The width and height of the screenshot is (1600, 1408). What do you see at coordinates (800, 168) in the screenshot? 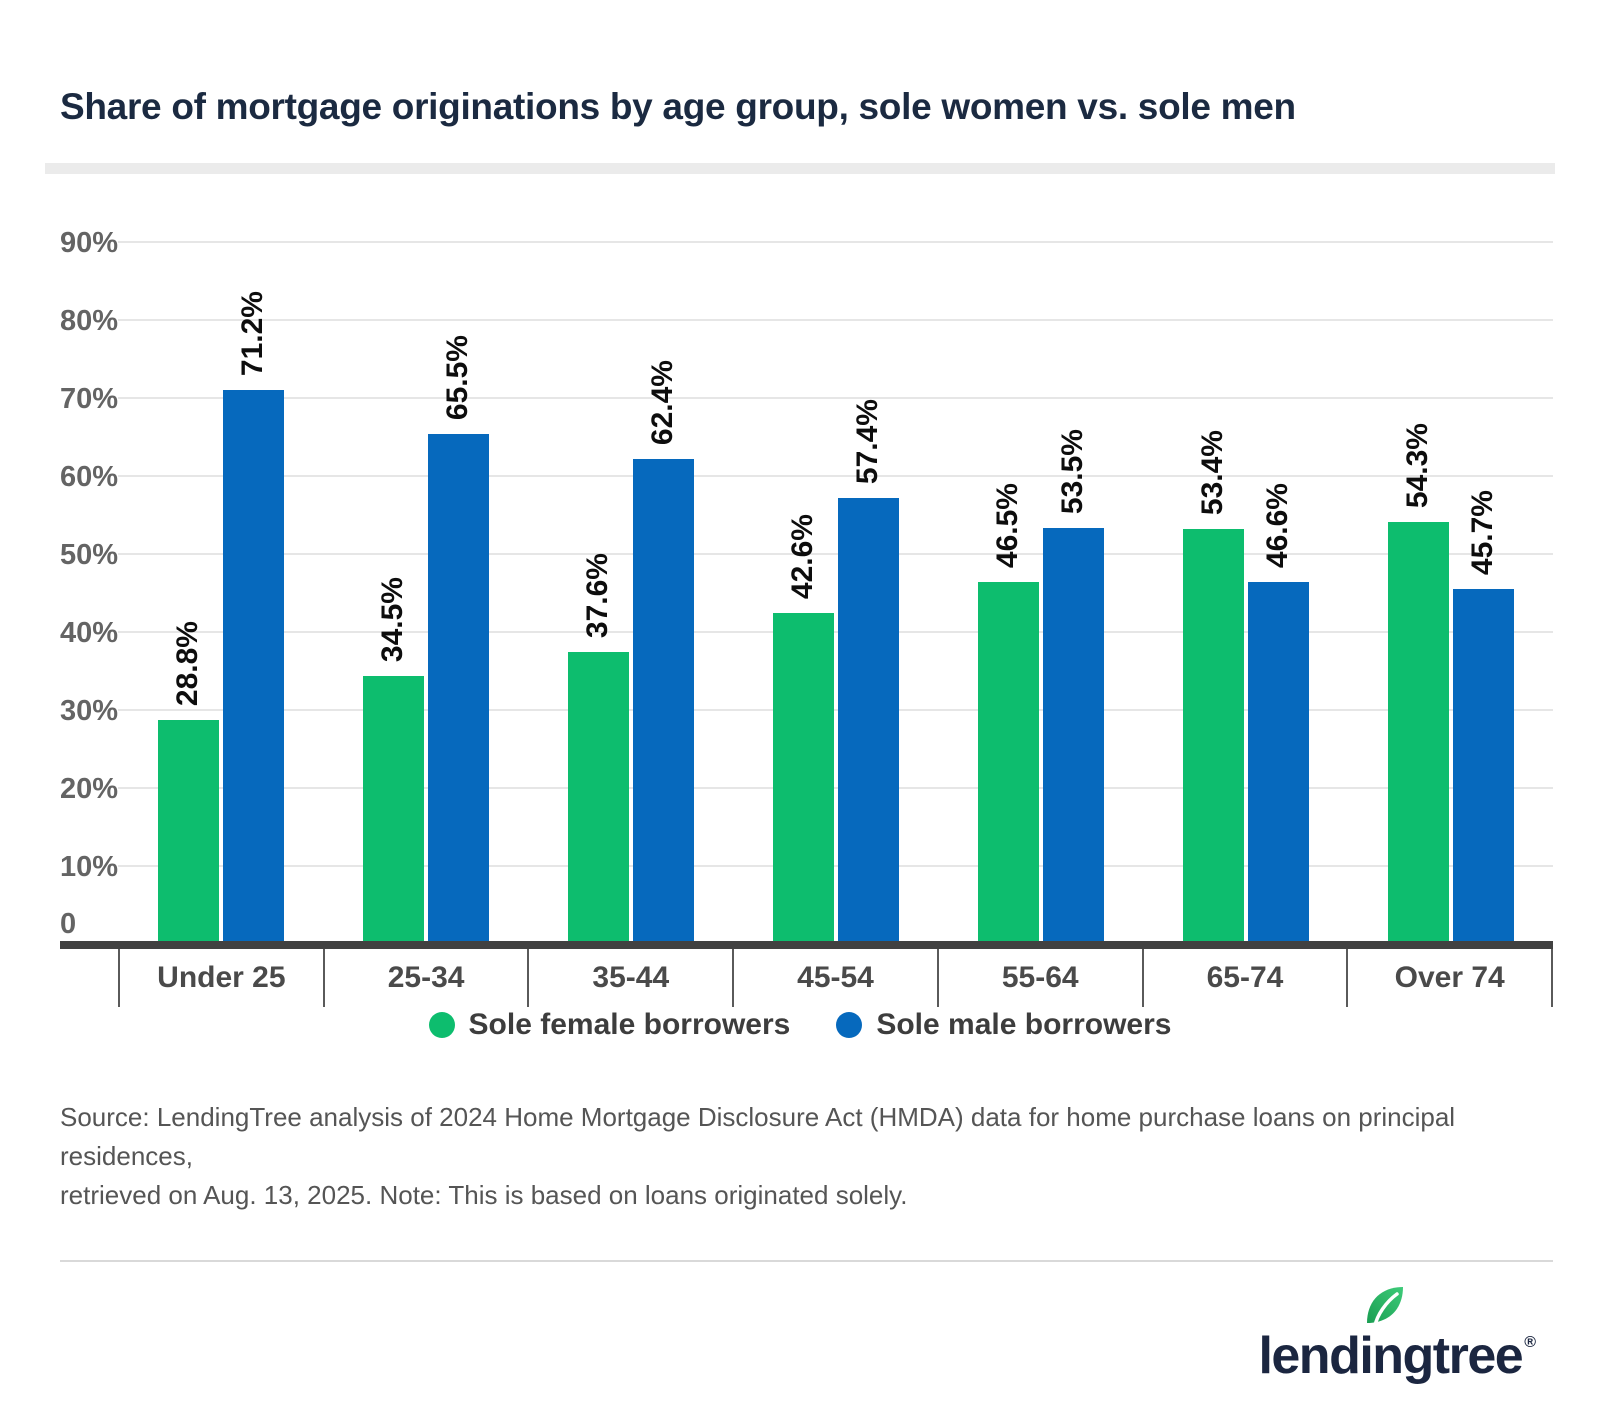
I see `title-divider-band` at bounding box center [800, 168].